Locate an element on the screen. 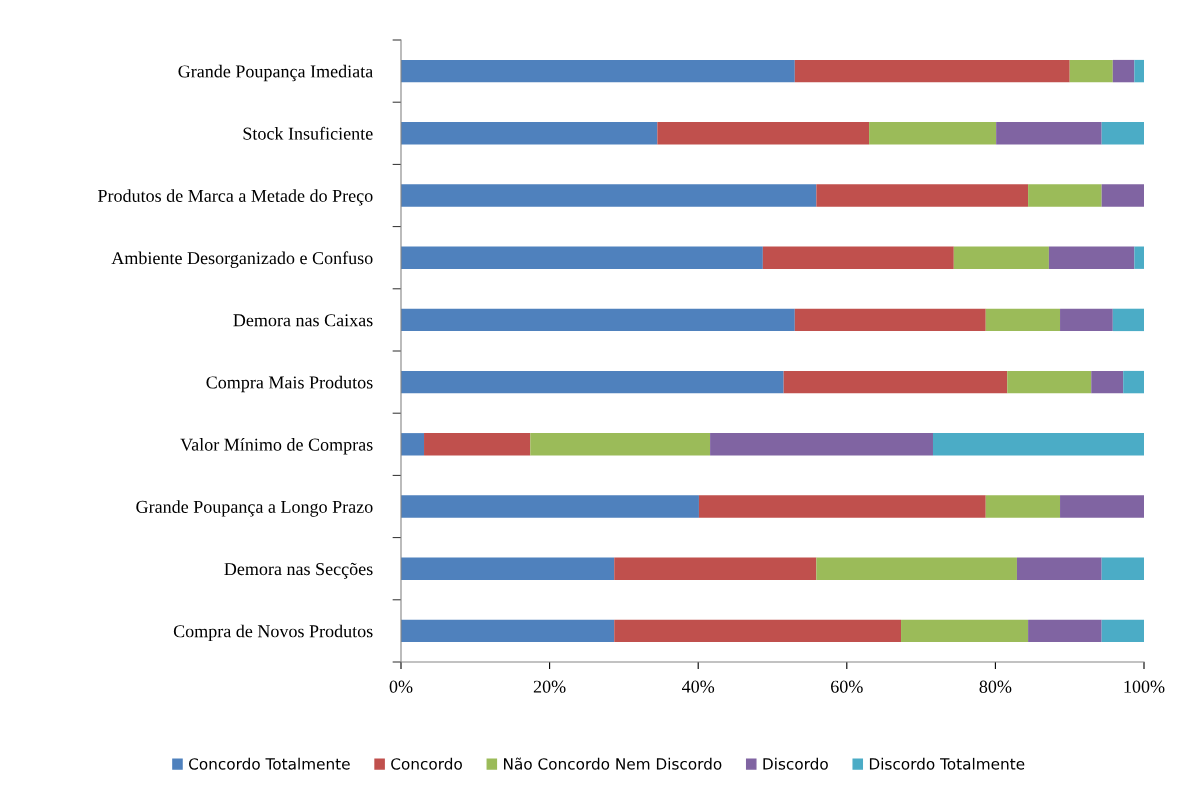 The height and width of the screenshot is (811, 1198). x-tick-label: 100% is located at coordinates (1144, 686).